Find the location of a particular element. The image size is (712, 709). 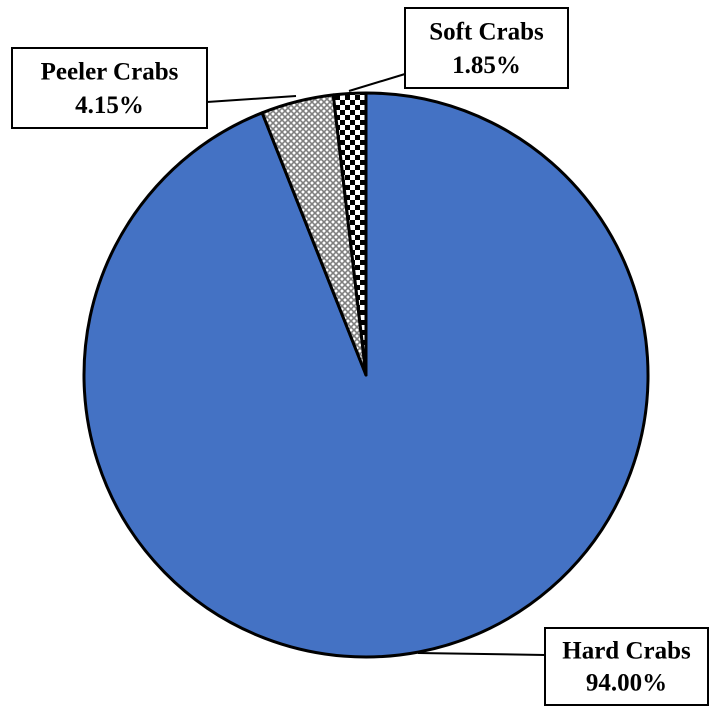

slice-label: Hard Crabs is located at coordinates (626, 650).